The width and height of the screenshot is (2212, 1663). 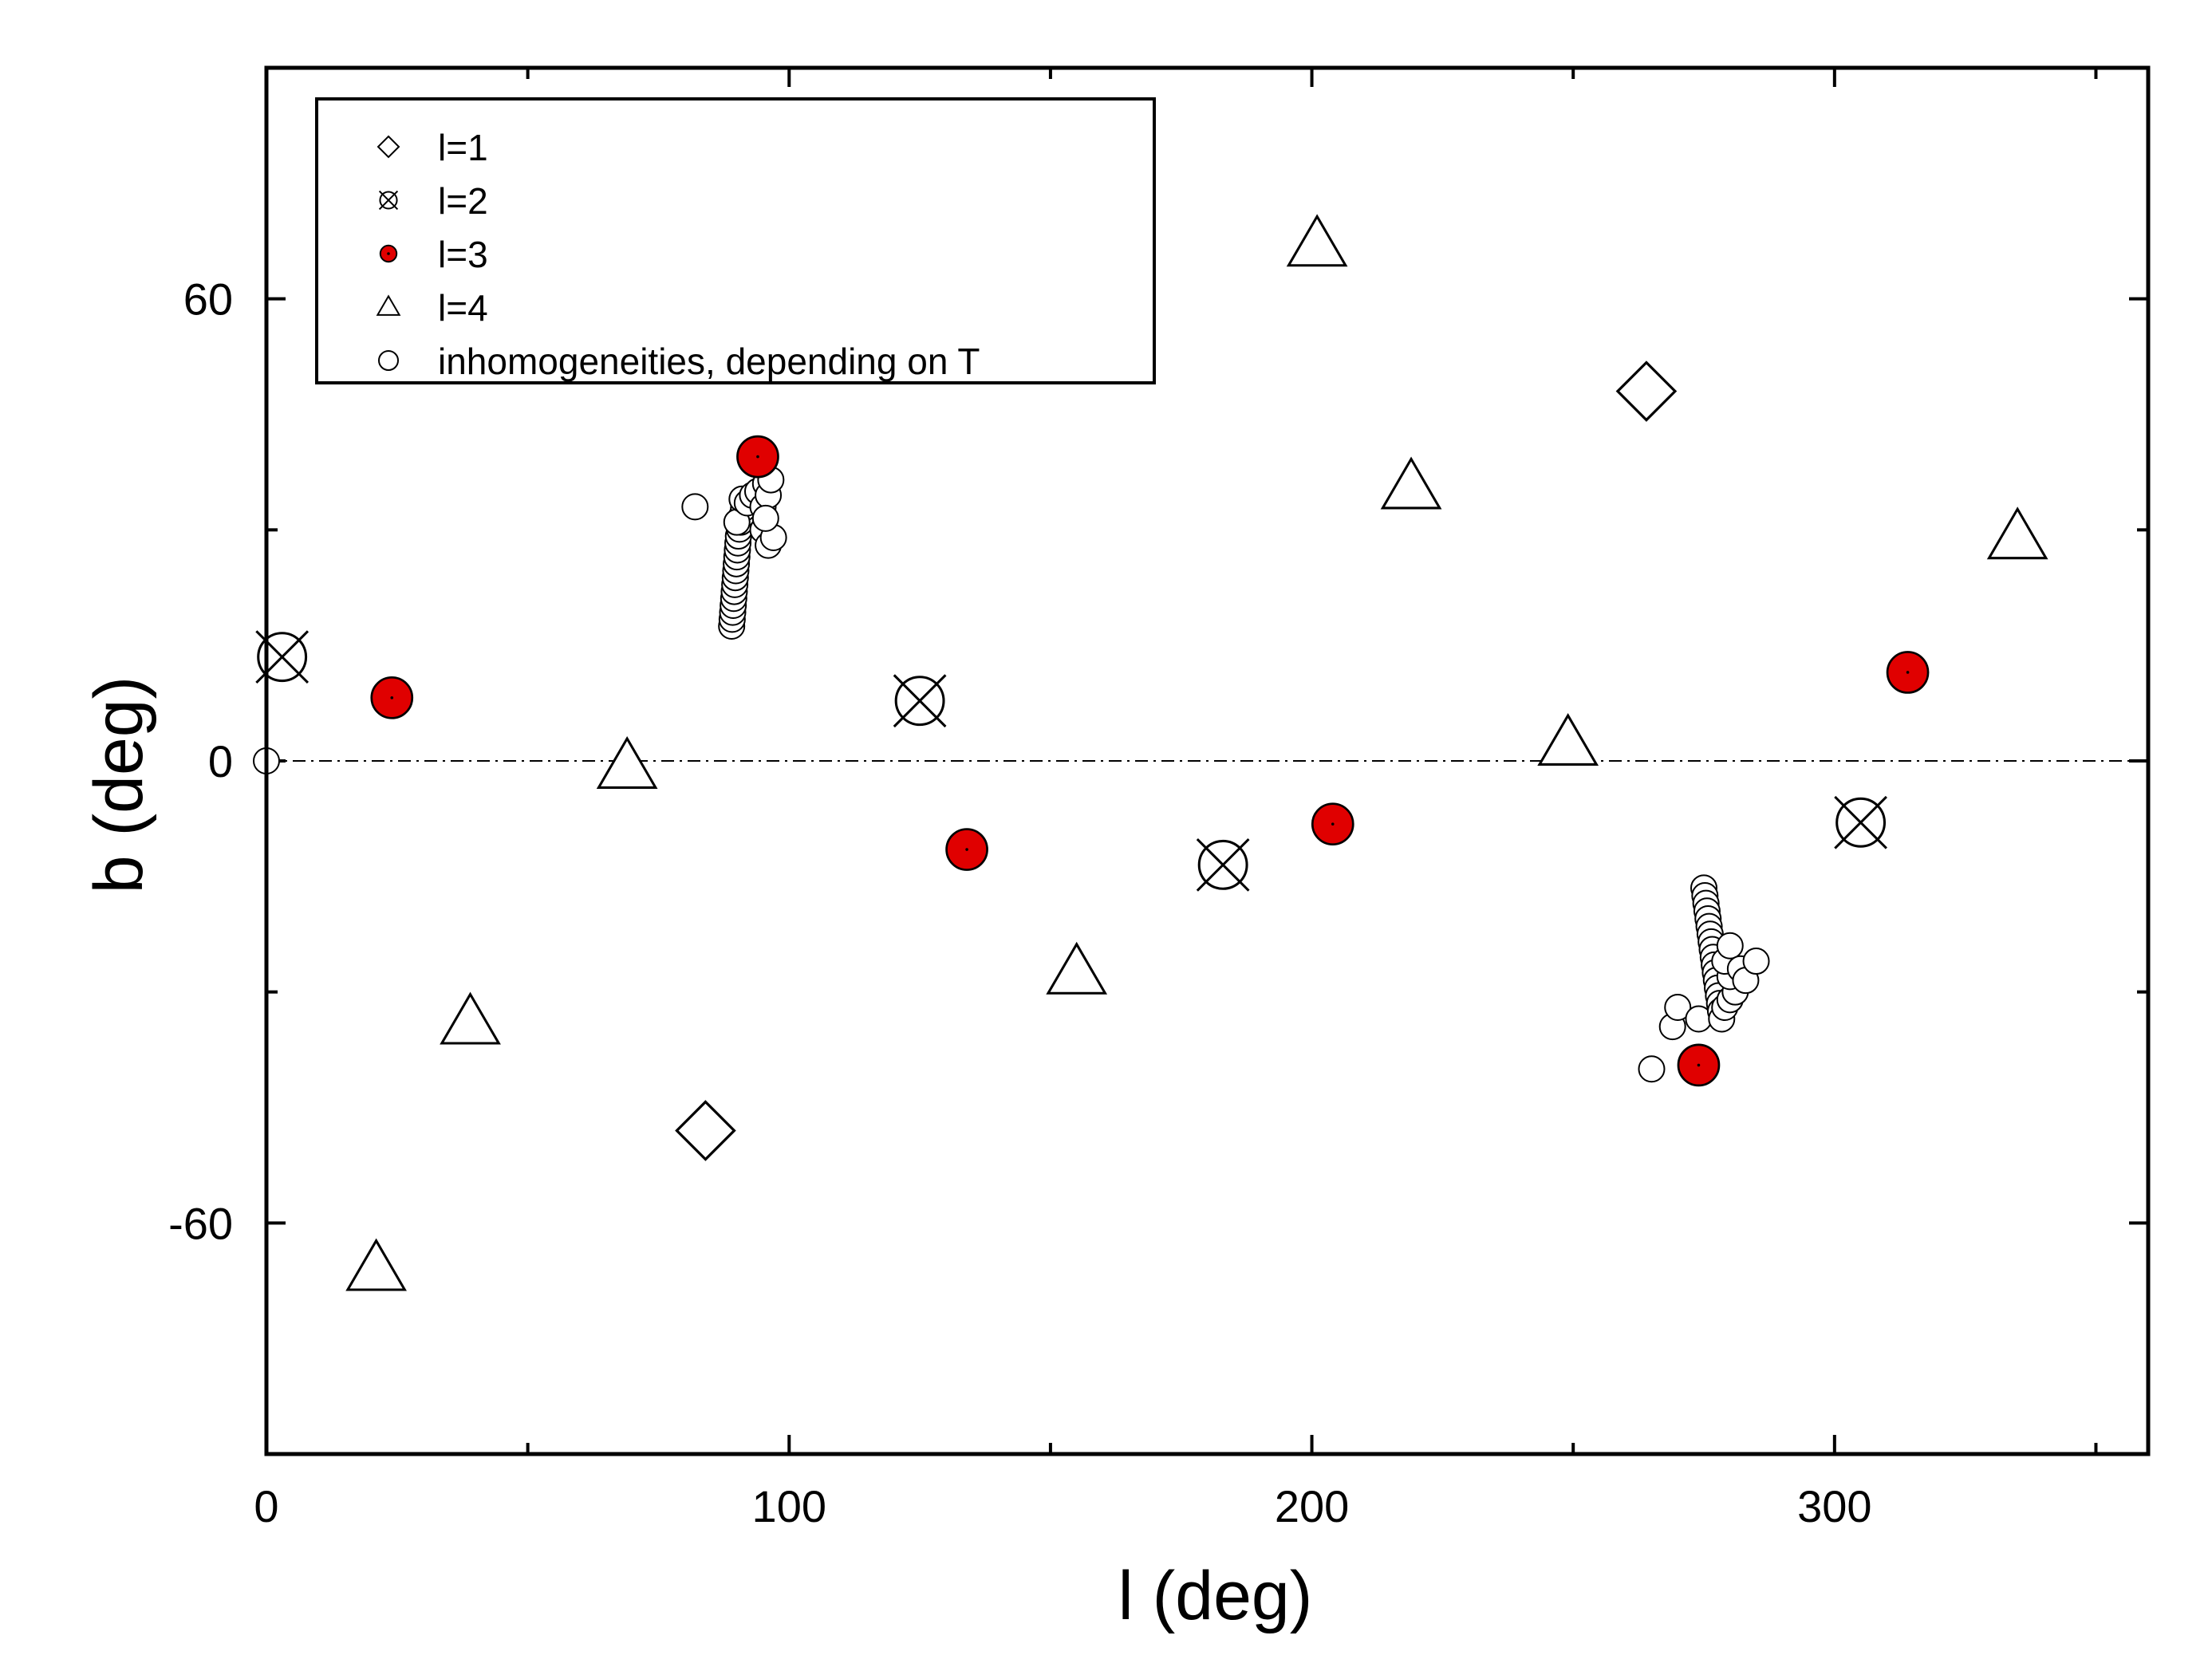 I want to click on legend-box, so click(x=736, y=240).